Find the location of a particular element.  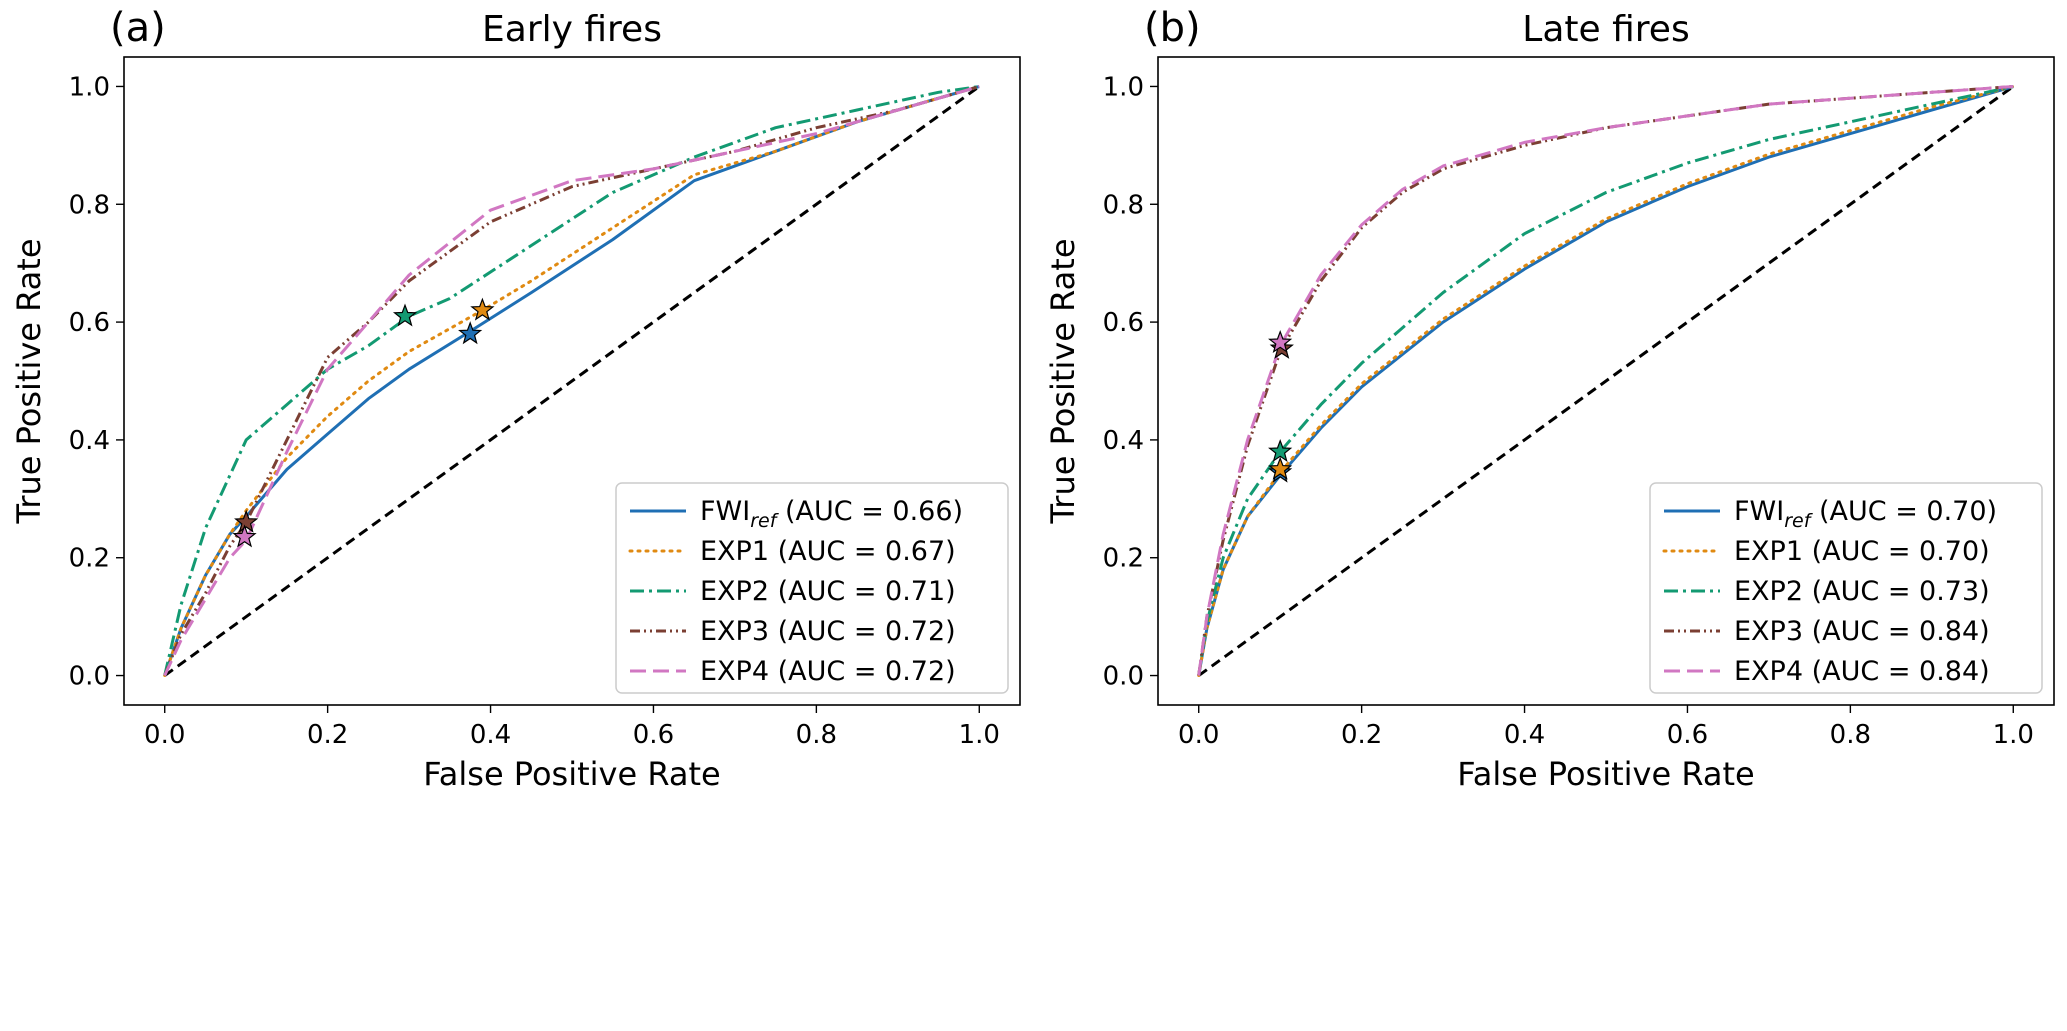

legend-entry-exp4: EXP4 (AUC = 0.72) is located at coordinates (828, 671).